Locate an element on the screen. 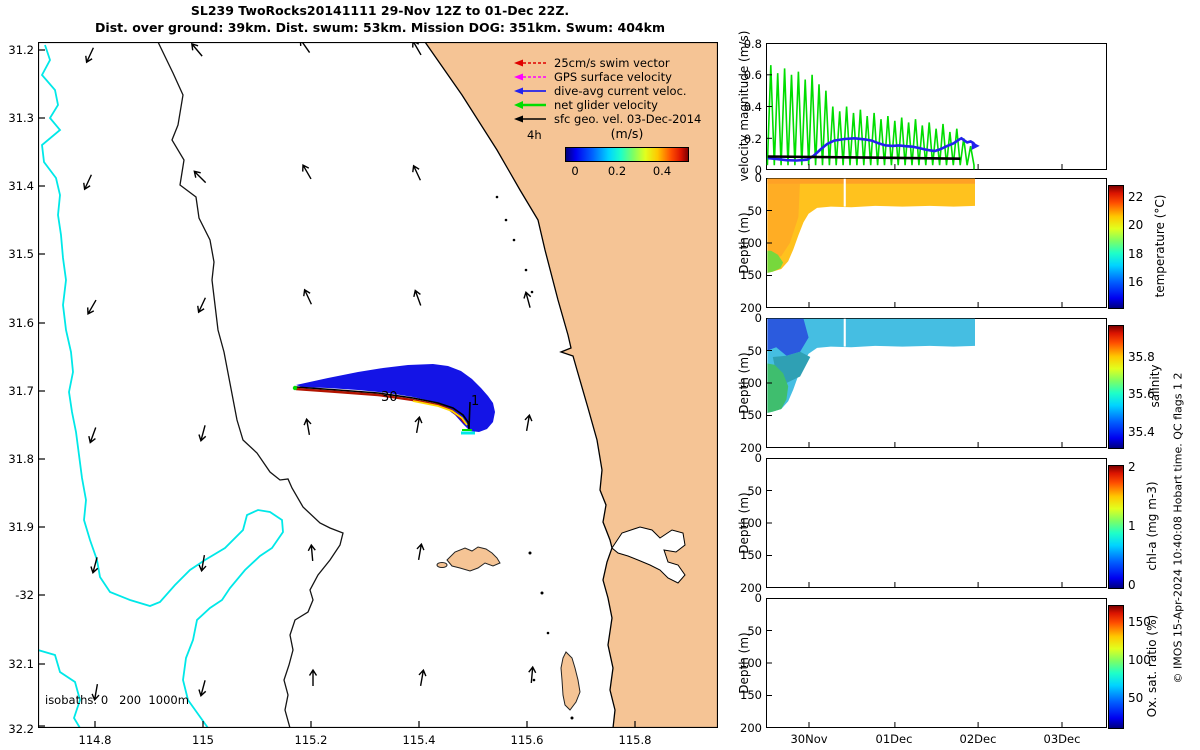  day-label: 30Nov is located at coordinates (809, 739).